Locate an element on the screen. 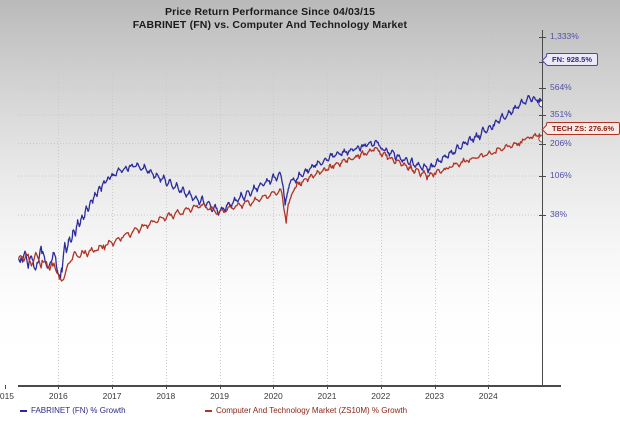 Image resolution: width=620 pixels, height=425 pixels. y-tick-label: 106% is located at coordinates (561, 174).